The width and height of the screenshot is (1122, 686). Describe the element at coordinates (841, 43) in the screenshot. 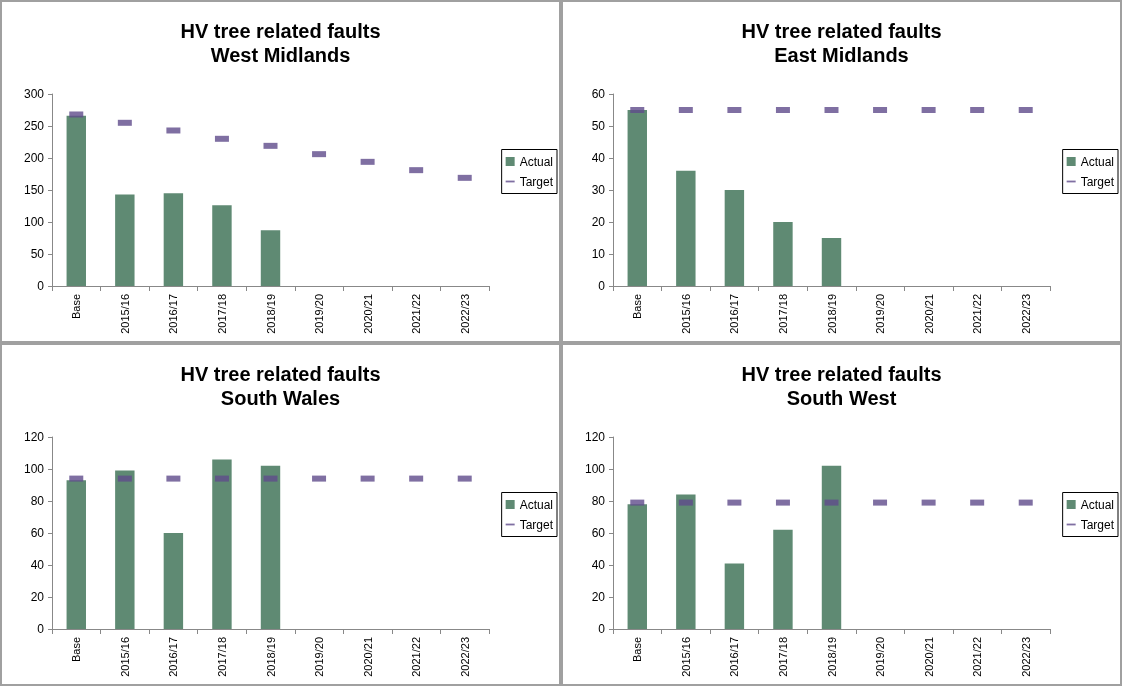

I see `chart-title: HV tree related faults East Midlands` at that location.